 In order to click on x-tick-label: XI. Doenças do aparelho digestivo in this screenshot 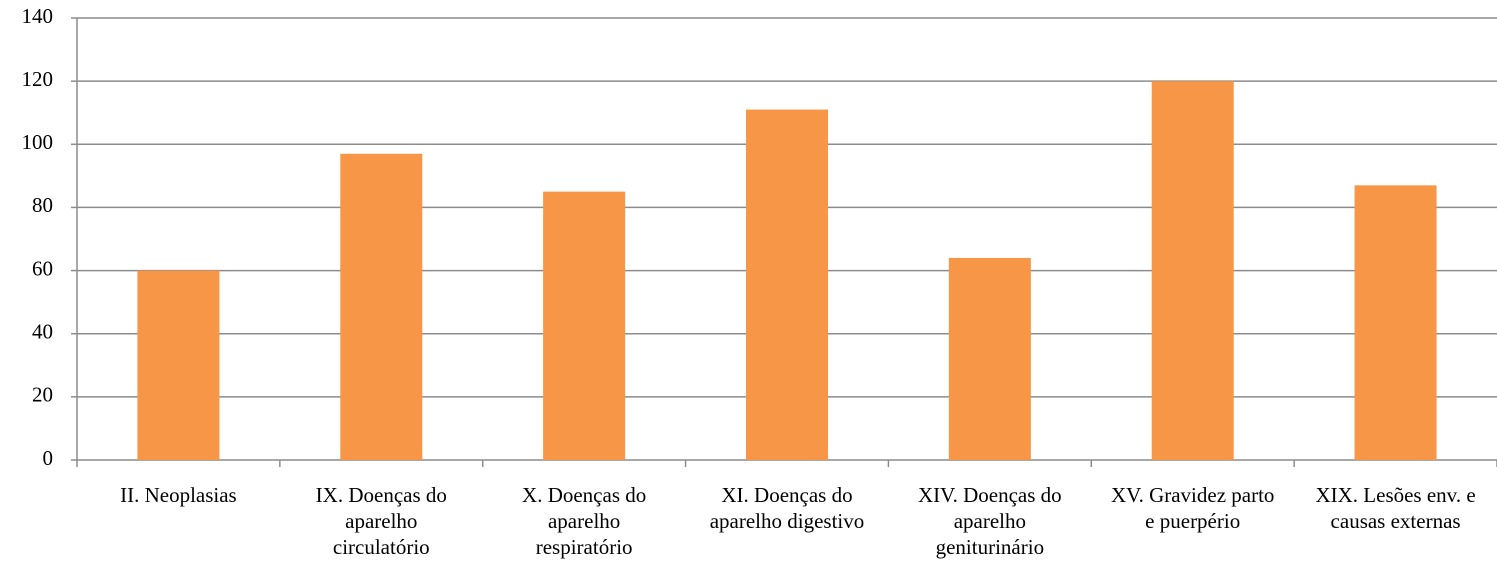, I will do `click(787, 508)`.